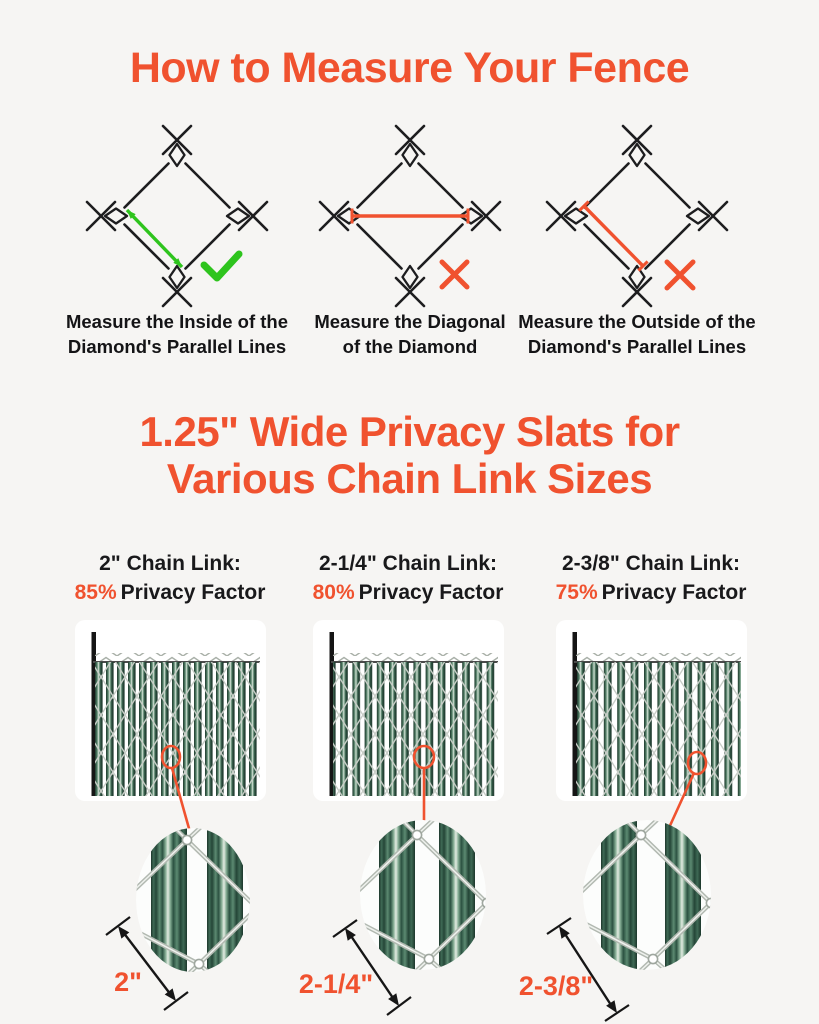 Image resolution: width=819 pixels, height=1024 pixels. What do you see at coordinates (408, 563) in the screenshot?
I see `chain-size-label: 2-1/4" Chain Link:` at bounding box center [408, 563].